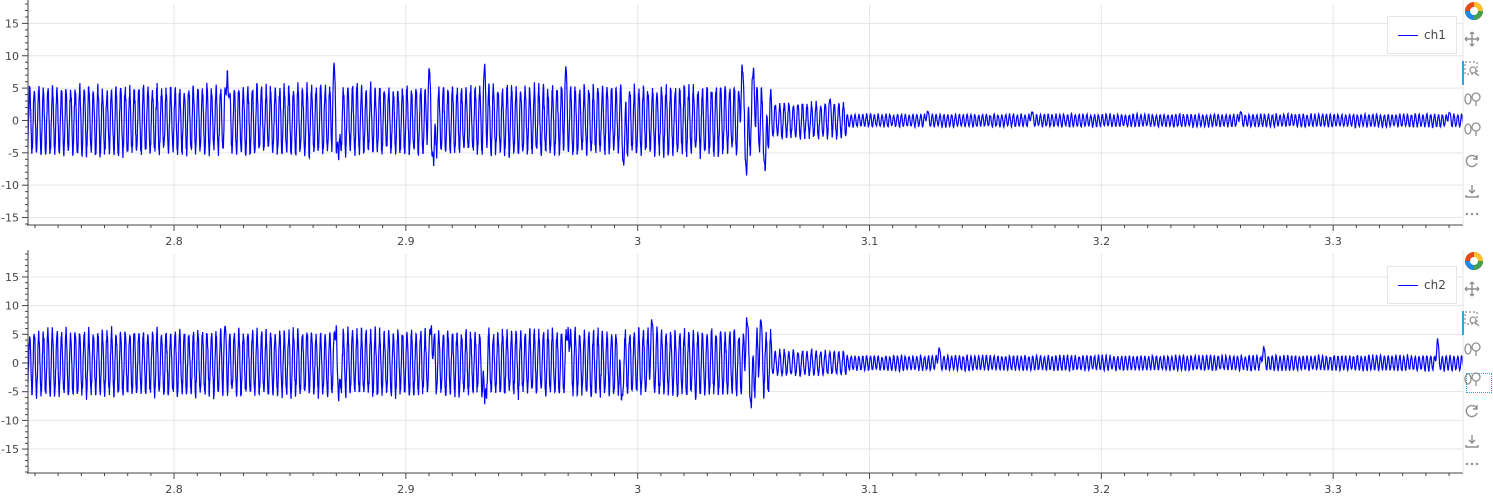 The image size is (1493, 497). What do you see at coordinates (1435, 35) in the screenshot?
I see `legend-label-ch1: ch1` at bounding box center [1435, 35].